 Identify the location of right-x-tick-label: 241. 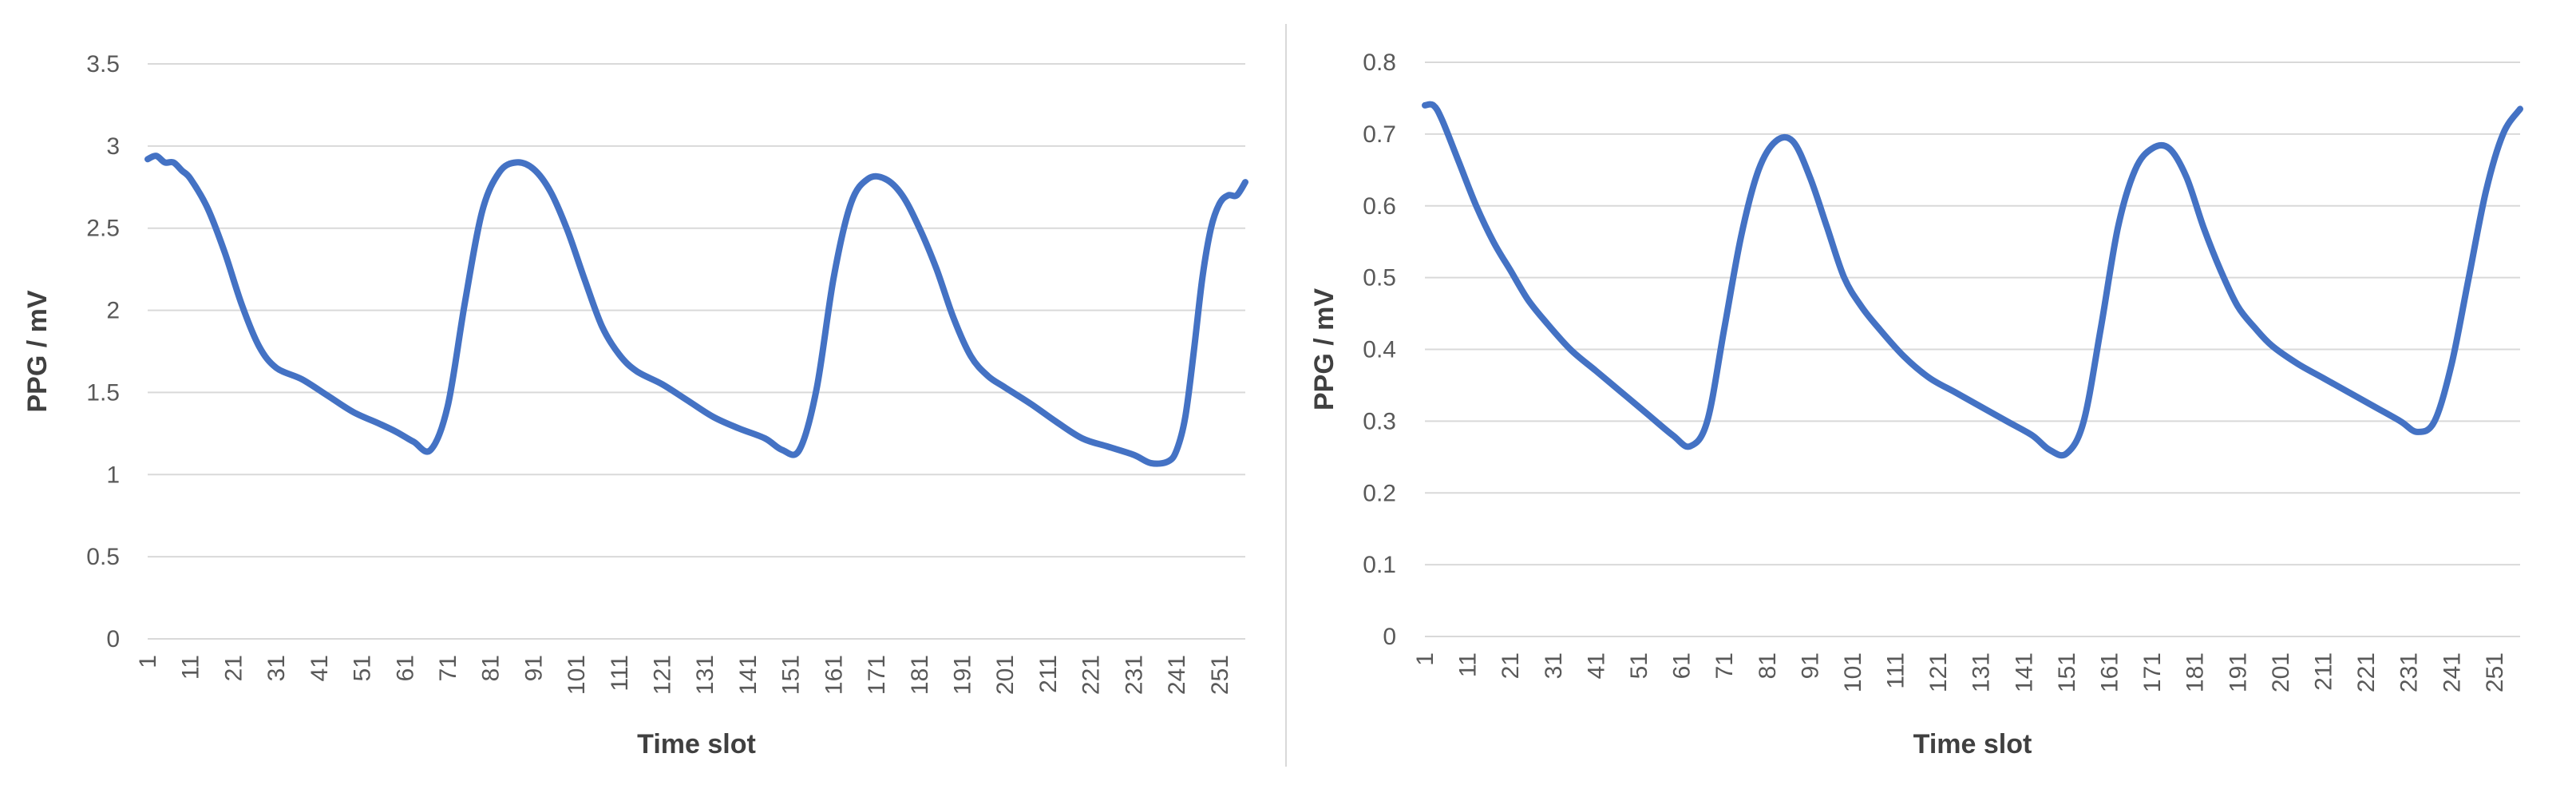
(2452, 672).